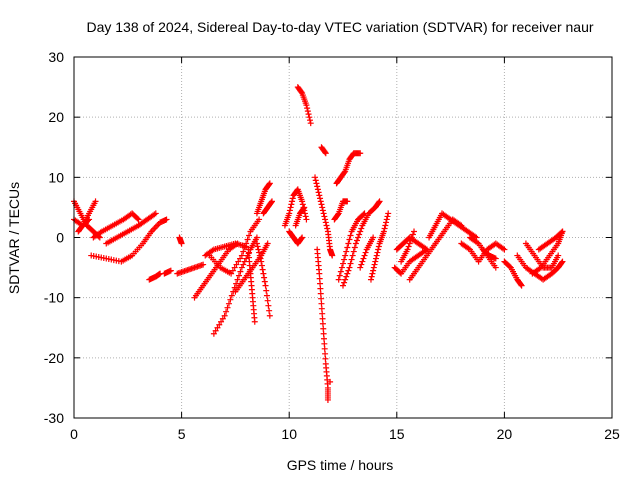 The height and width of the screenshot is (480, 640). What do you see at coordinates (56, 57) in the screenshot?
I see `y-tick-label: 30` at bounding box center [56, 57].